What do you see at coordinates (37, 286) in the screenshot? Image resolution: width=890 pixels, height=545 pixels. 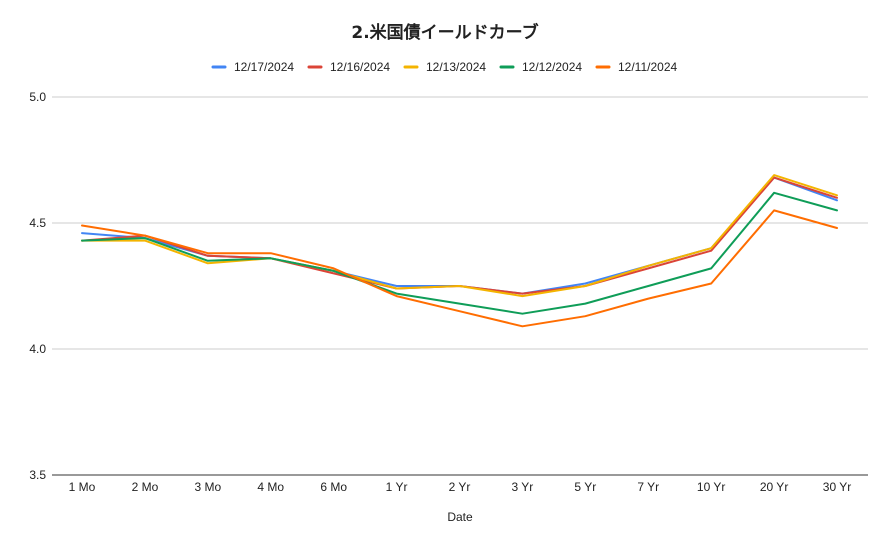 I see `y-axis-ticks: 3.5 4.0 4.5 5.0` at bounding box center [37, 286].